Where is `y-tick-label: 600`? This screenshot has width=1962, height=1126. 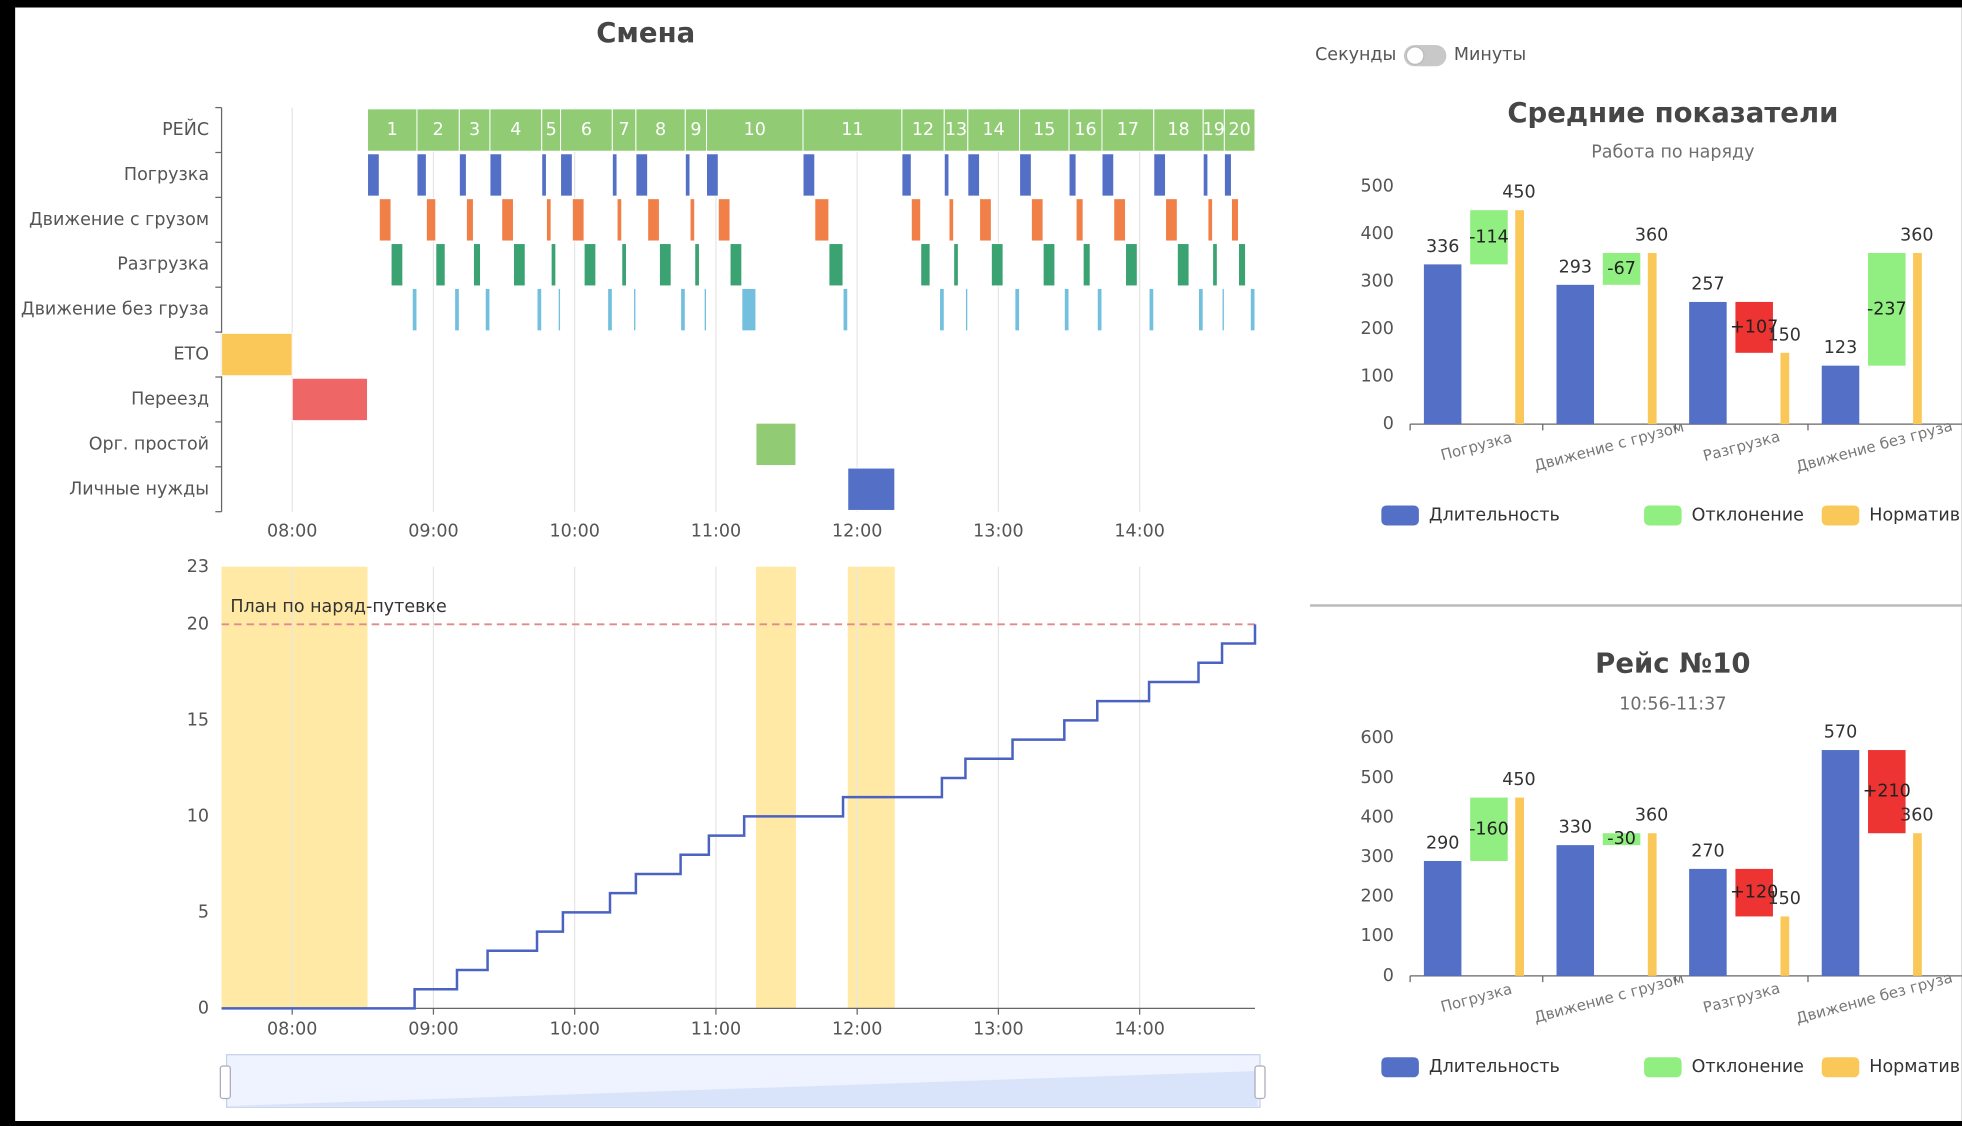
y-tick-label: 600 is located at coordinates (1376, 738).